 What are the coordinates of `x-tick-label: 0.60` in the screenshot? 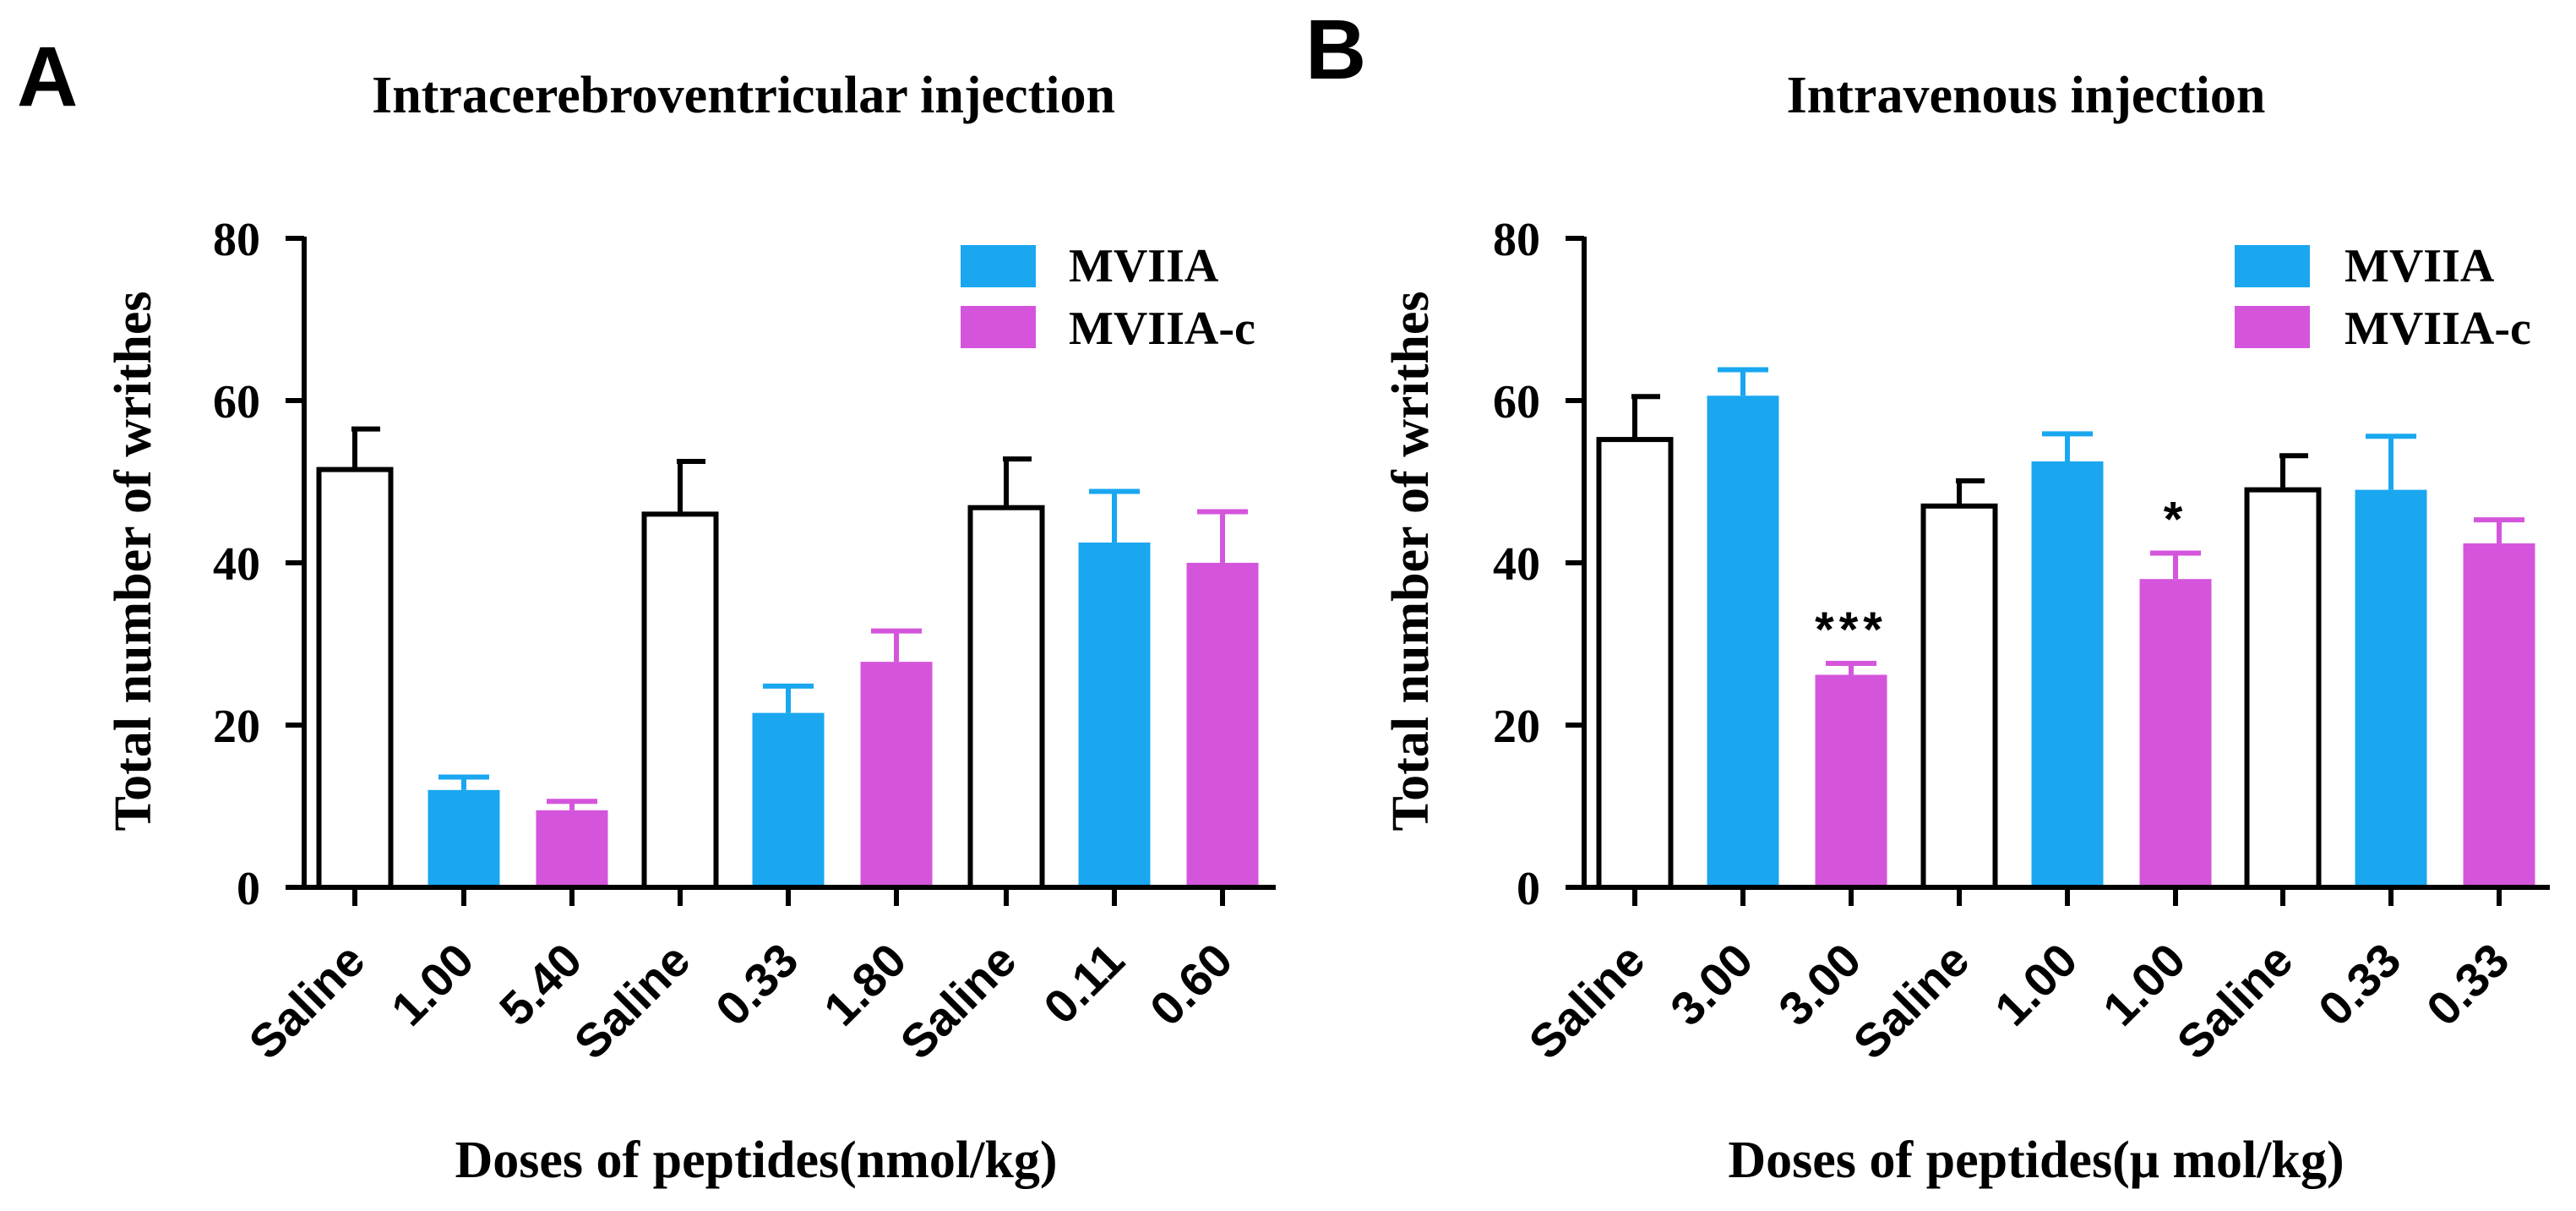 It's located at (1191, 985).